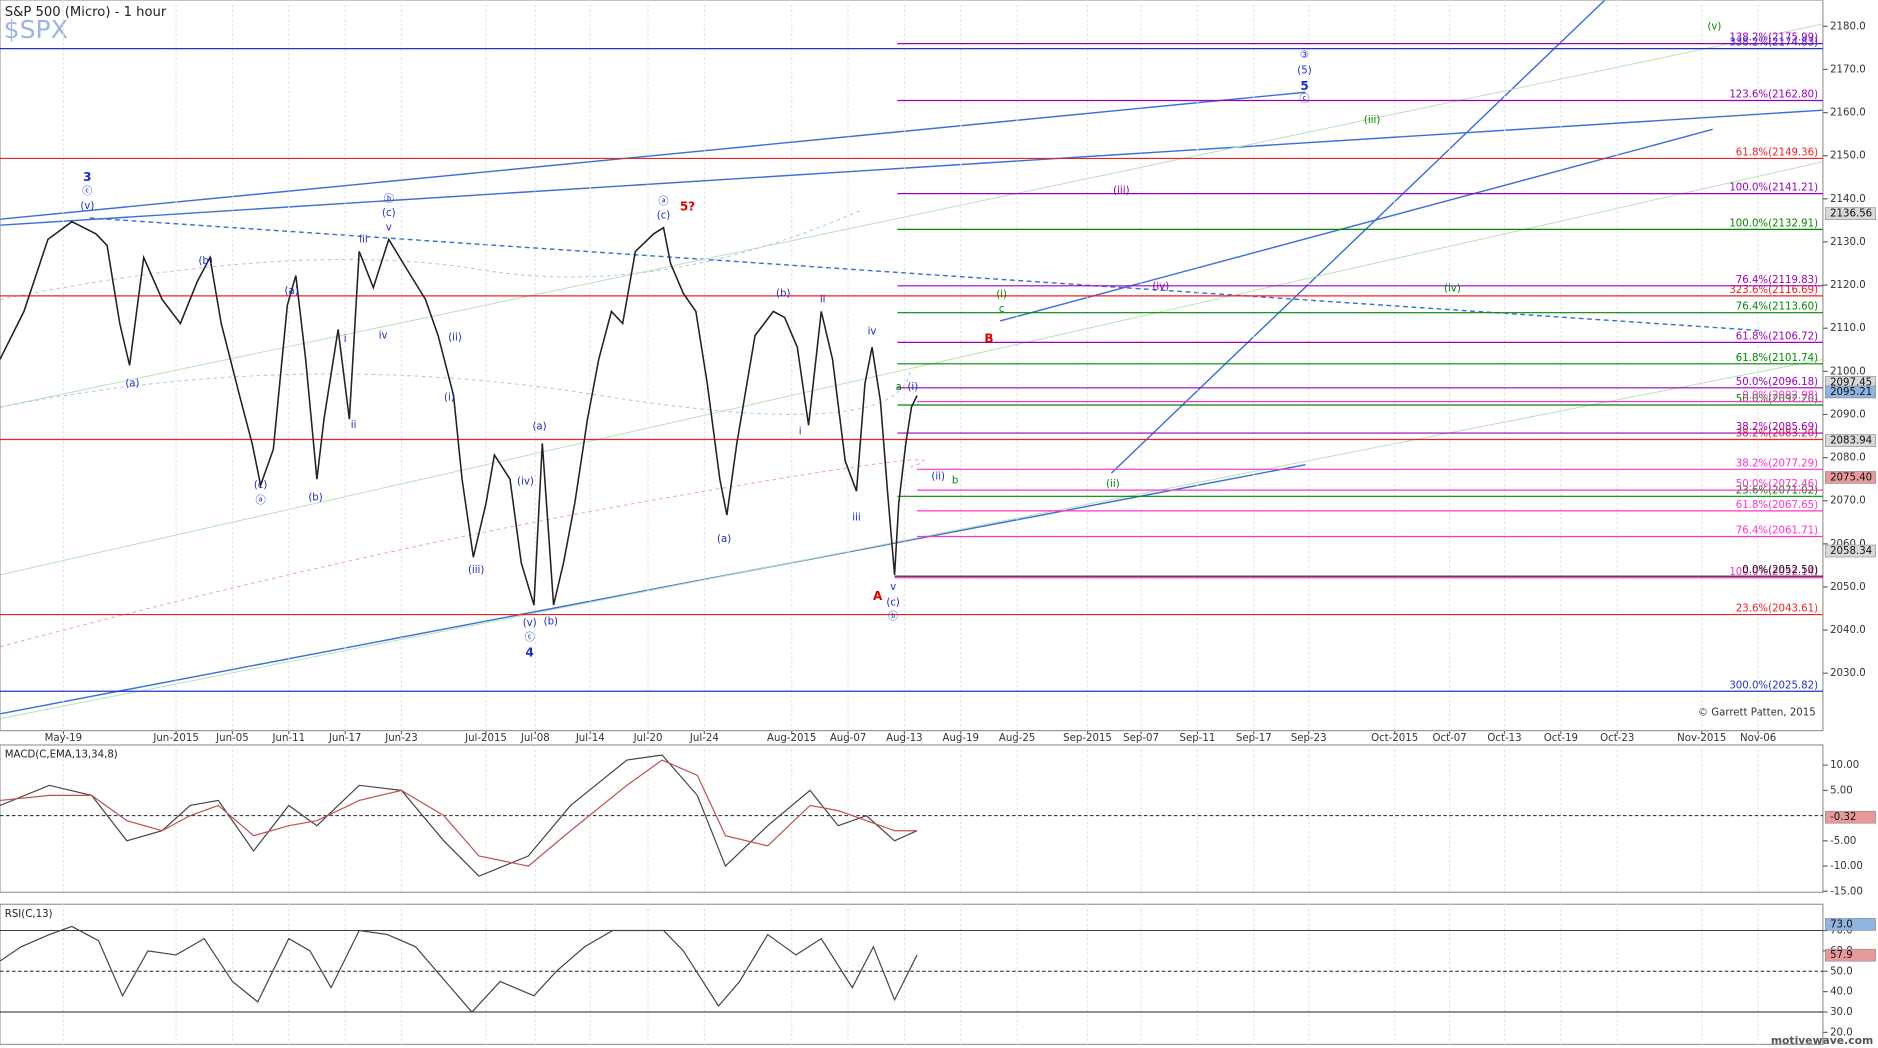 Image resolution: width=1878 pixels, height=1048 pixels. What do you see at coordinates (345, 738) in the screenshot?
I see `x-tick-label: Jun-17` at bounding box center [345, 738].